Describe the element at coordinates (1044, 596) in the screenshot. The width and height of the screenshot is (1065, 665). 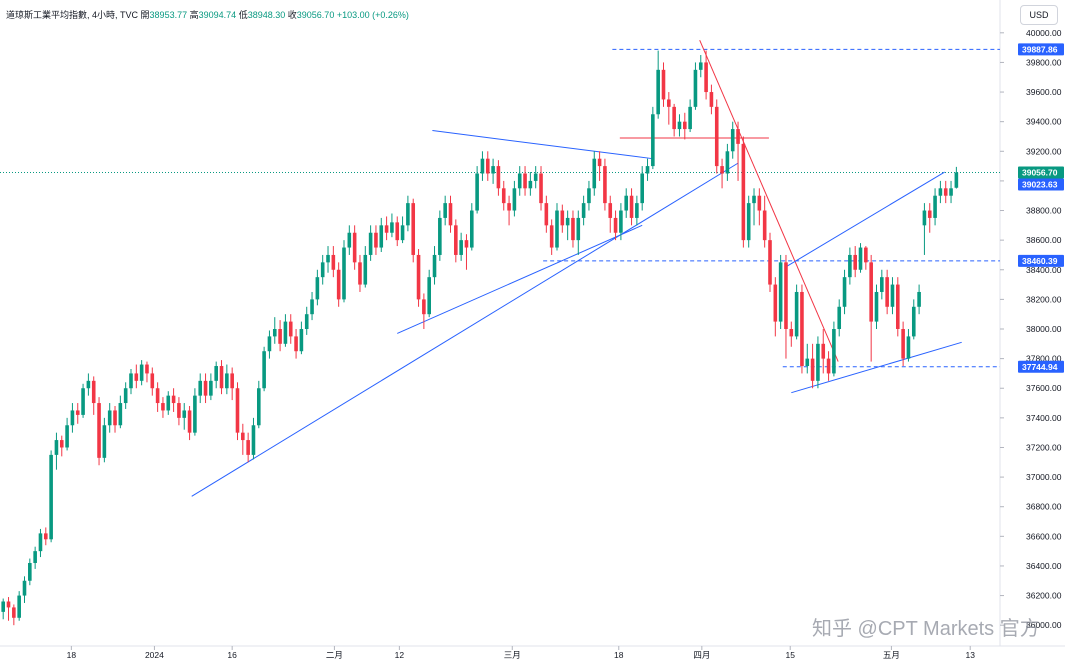
I see `y-tick-label: 36200.00` at that location.